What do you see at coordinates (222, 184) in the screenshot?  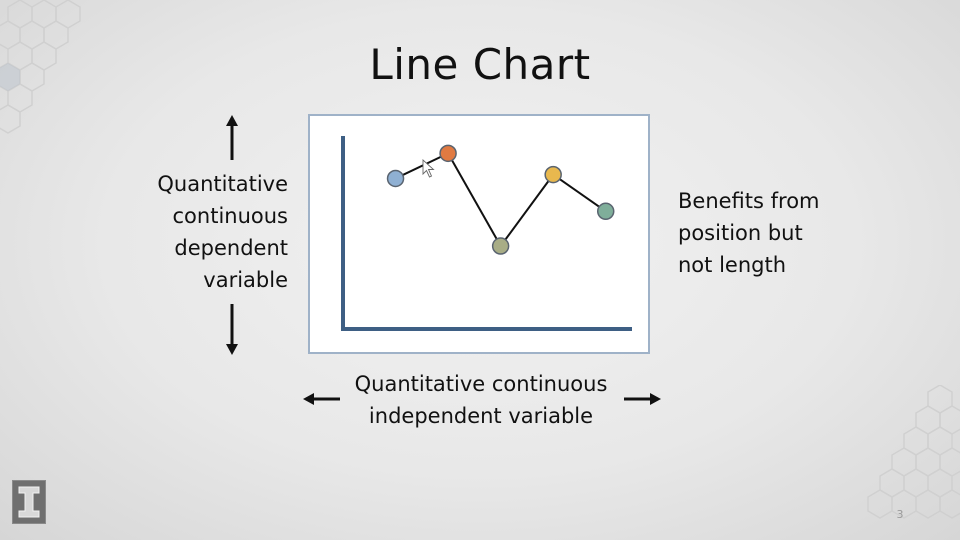 I see `y-axis-description-line: Quantitative` at bounding box center [222, 184].